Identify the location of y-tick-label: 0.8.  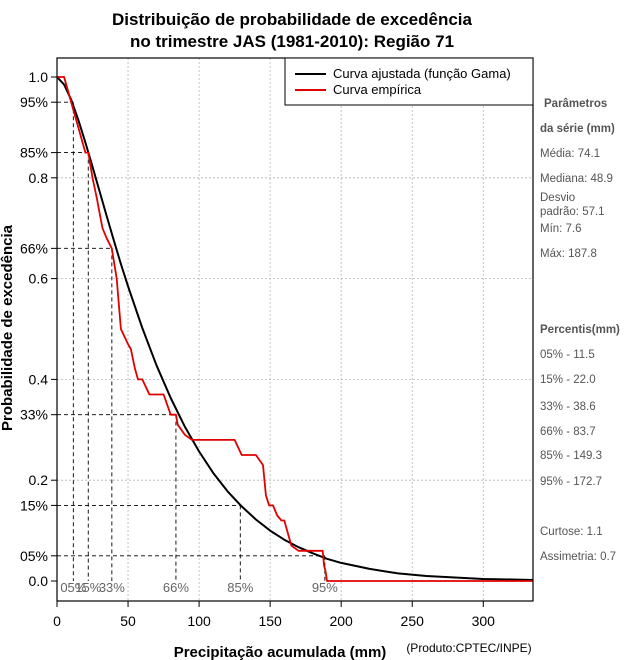
(39, 178).